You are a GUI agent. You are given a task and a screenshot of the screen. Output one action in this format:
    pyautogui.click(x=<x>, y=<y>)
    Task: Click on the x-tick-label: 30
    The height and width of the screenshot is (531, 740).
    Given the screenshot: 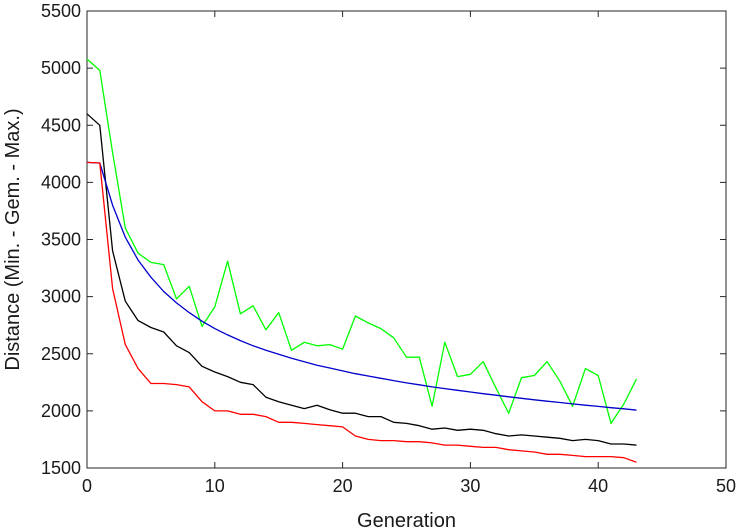 What is the action you would take?
    pyautogui.click(x=470, y=486)
    